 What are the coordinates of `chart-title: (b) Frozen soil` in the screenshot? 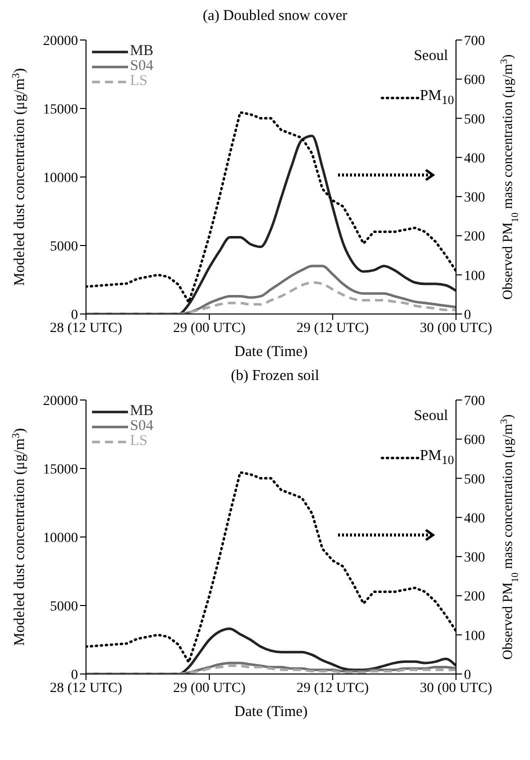 It's located at (275, 377).